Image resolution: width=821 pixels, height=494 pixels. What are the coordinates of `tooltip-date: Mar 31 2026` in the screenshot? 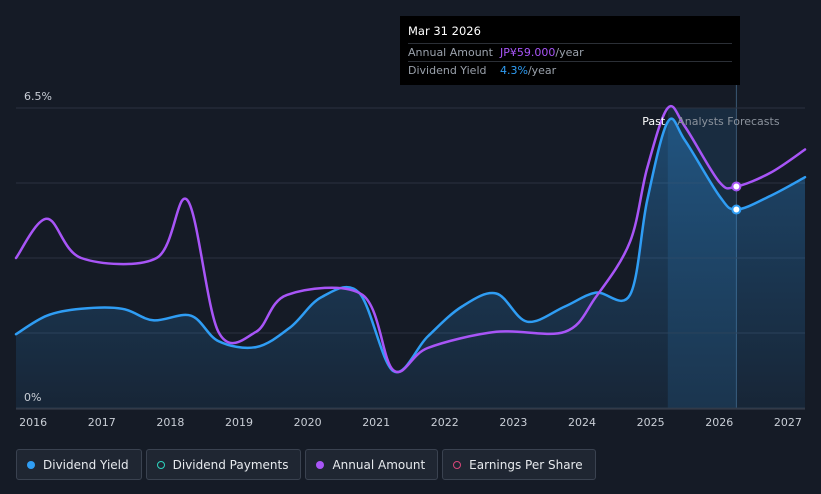 It's located at (444, 31).